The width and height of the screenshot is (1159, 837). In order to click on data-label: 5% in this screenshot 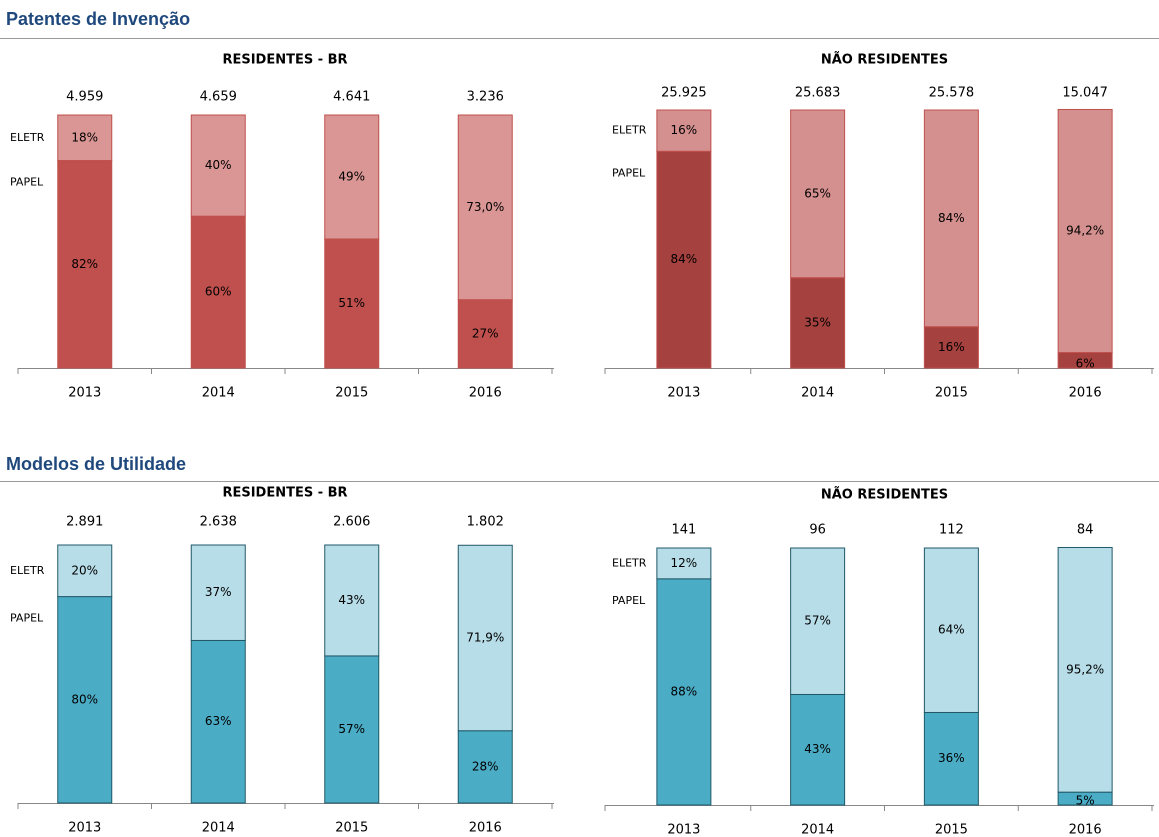, I will do `click(1085, 801)`.